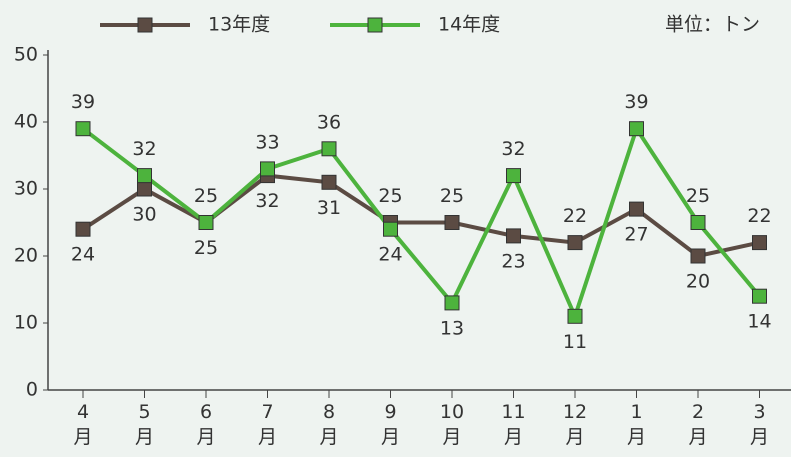 Image resolution: width=791 pixels, height=457 pixels. Describe the element at coordinates (513, 424) in the screenshot. I see `x-tick-label: 11 月` at that location.